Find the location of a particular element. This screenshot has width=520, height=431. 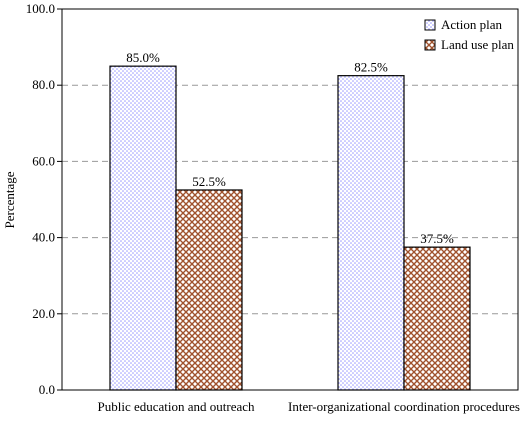

y-tick-label: 80.0 is located at coordinates (43, 84).